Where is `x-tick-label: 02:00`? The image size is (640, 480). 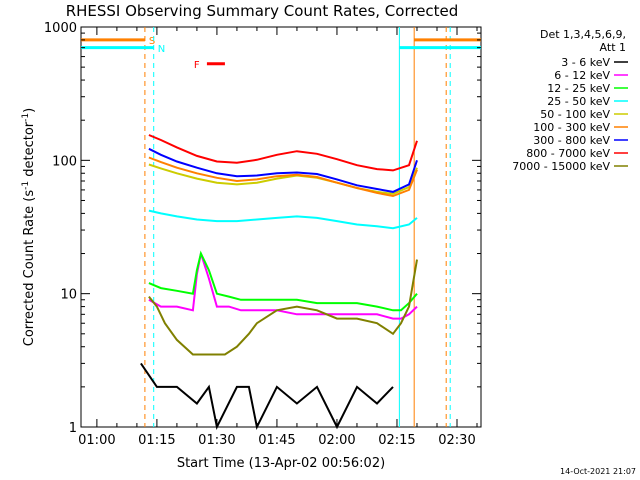
x-tick-label: 02:00 is located at coordinates (336, 440).